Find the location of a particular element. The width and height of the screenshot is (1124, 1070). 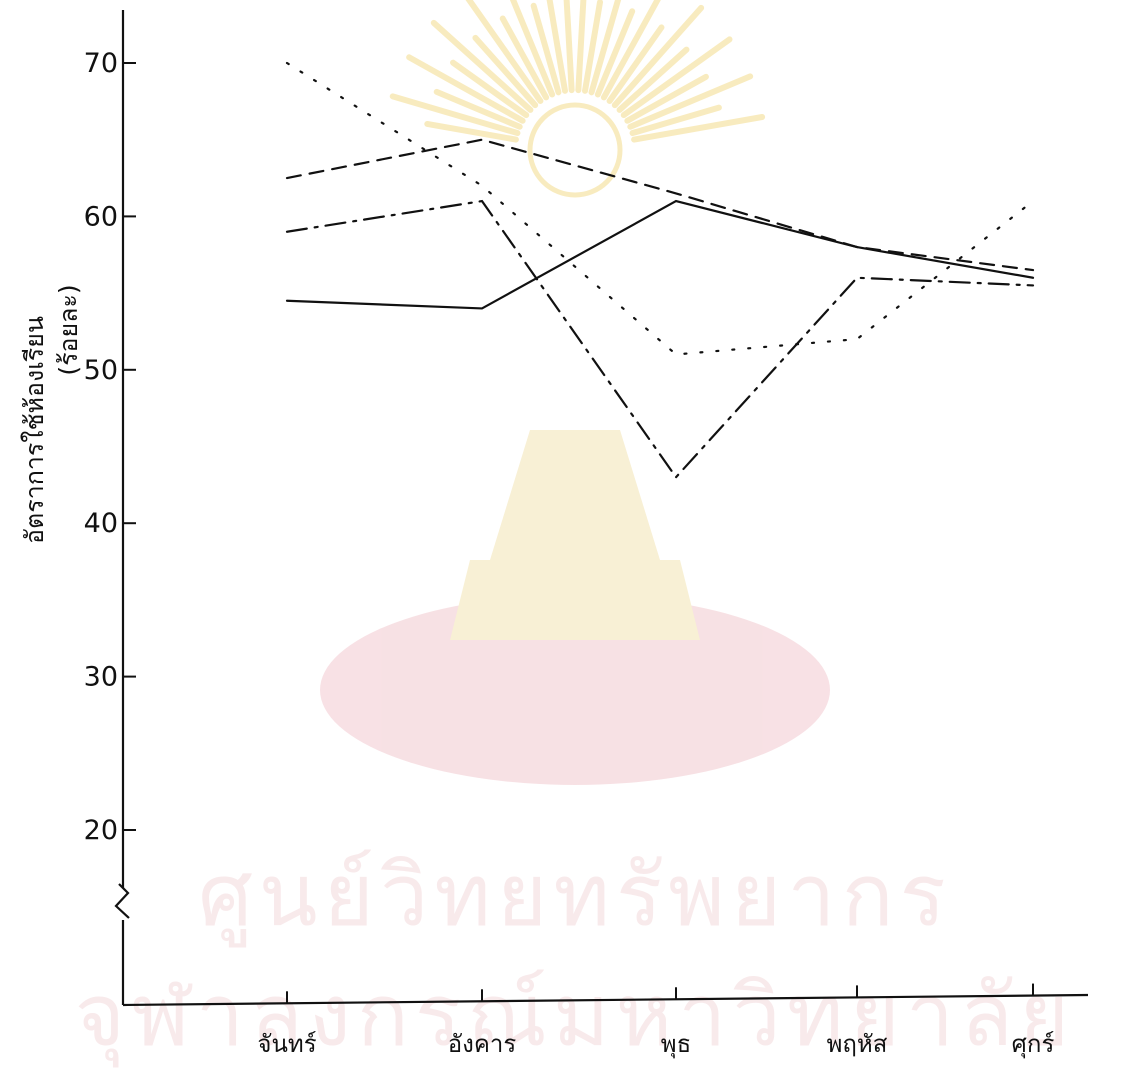

y-tick-label: 60 is located at coordinates (101, 216).